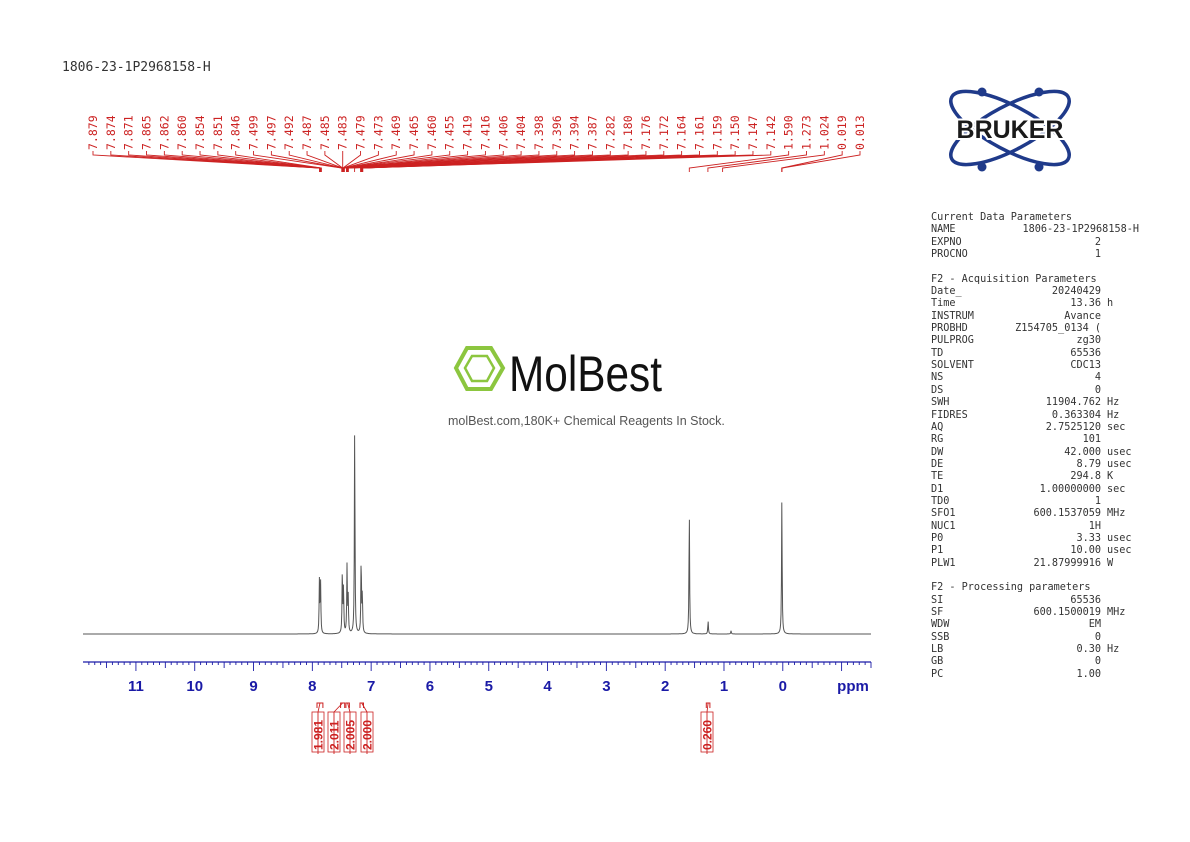 This screenshot has width=1190, height=842. I want to click on param-row: NS 4, so click(1041, 378).